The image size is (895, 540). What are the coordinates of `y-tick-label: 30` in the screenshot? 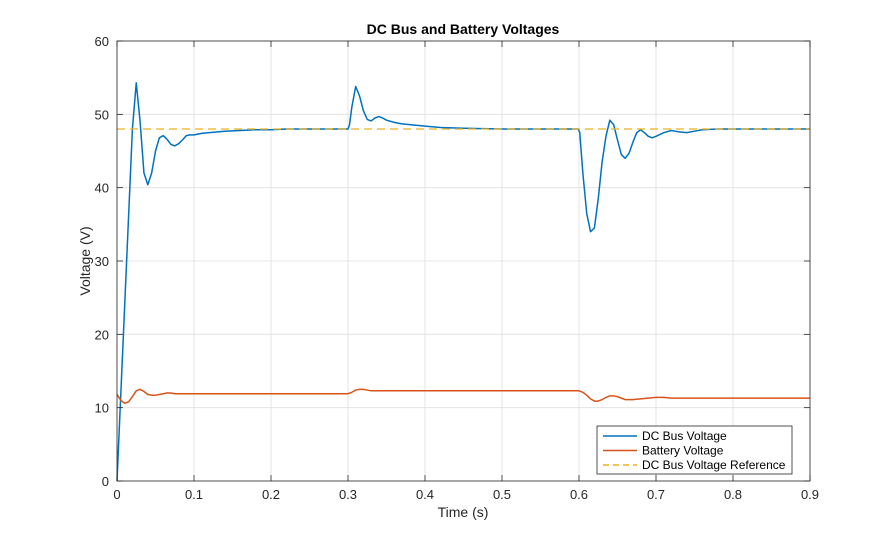 It's located at (102, 261).